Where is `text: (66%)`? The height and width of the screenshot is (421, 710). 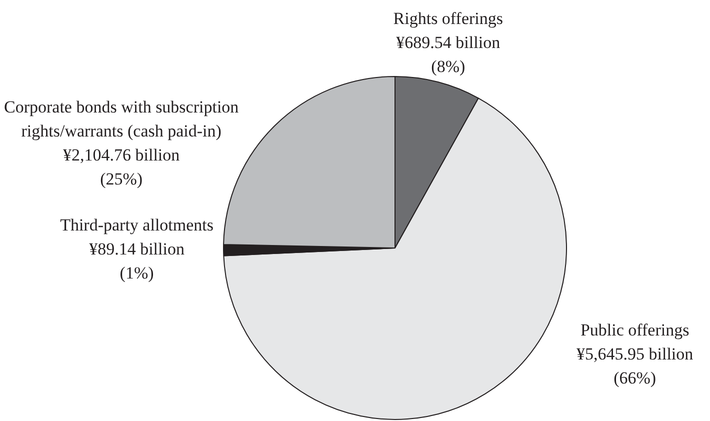 text: (66%) is located at coordinates (635, 378).